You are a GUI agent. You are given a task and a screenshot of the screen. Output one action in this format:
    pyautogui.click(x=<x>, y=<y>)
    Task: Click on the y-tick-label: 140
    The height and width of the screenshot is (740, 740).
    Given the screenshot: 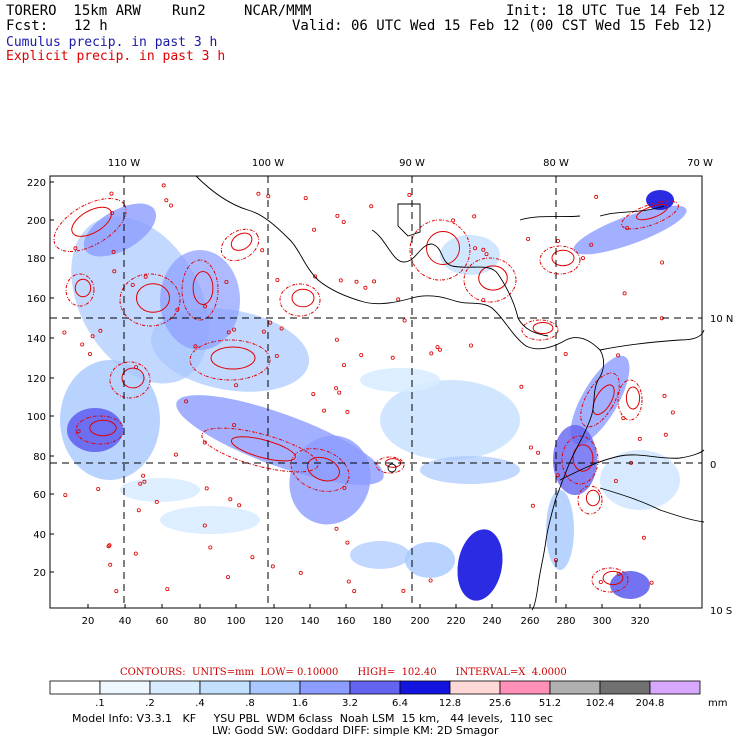 What is the action you would take?
    pyautogui.click(x=36, y=339)
    